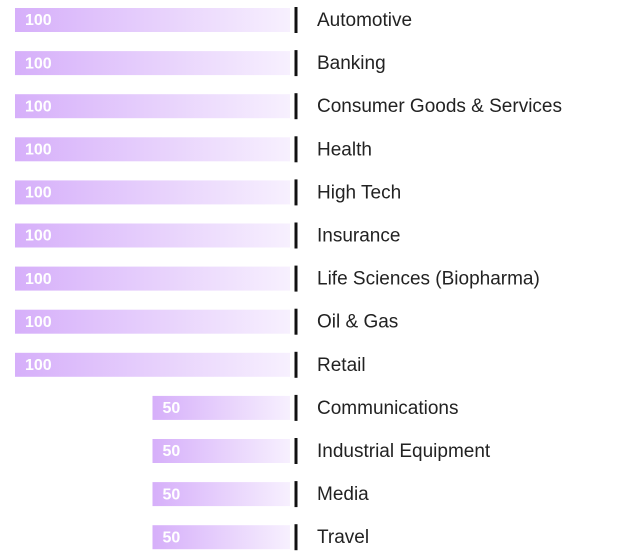 The image size is (629, 554). I want to click on category-label: Retail, so click(341, 365).